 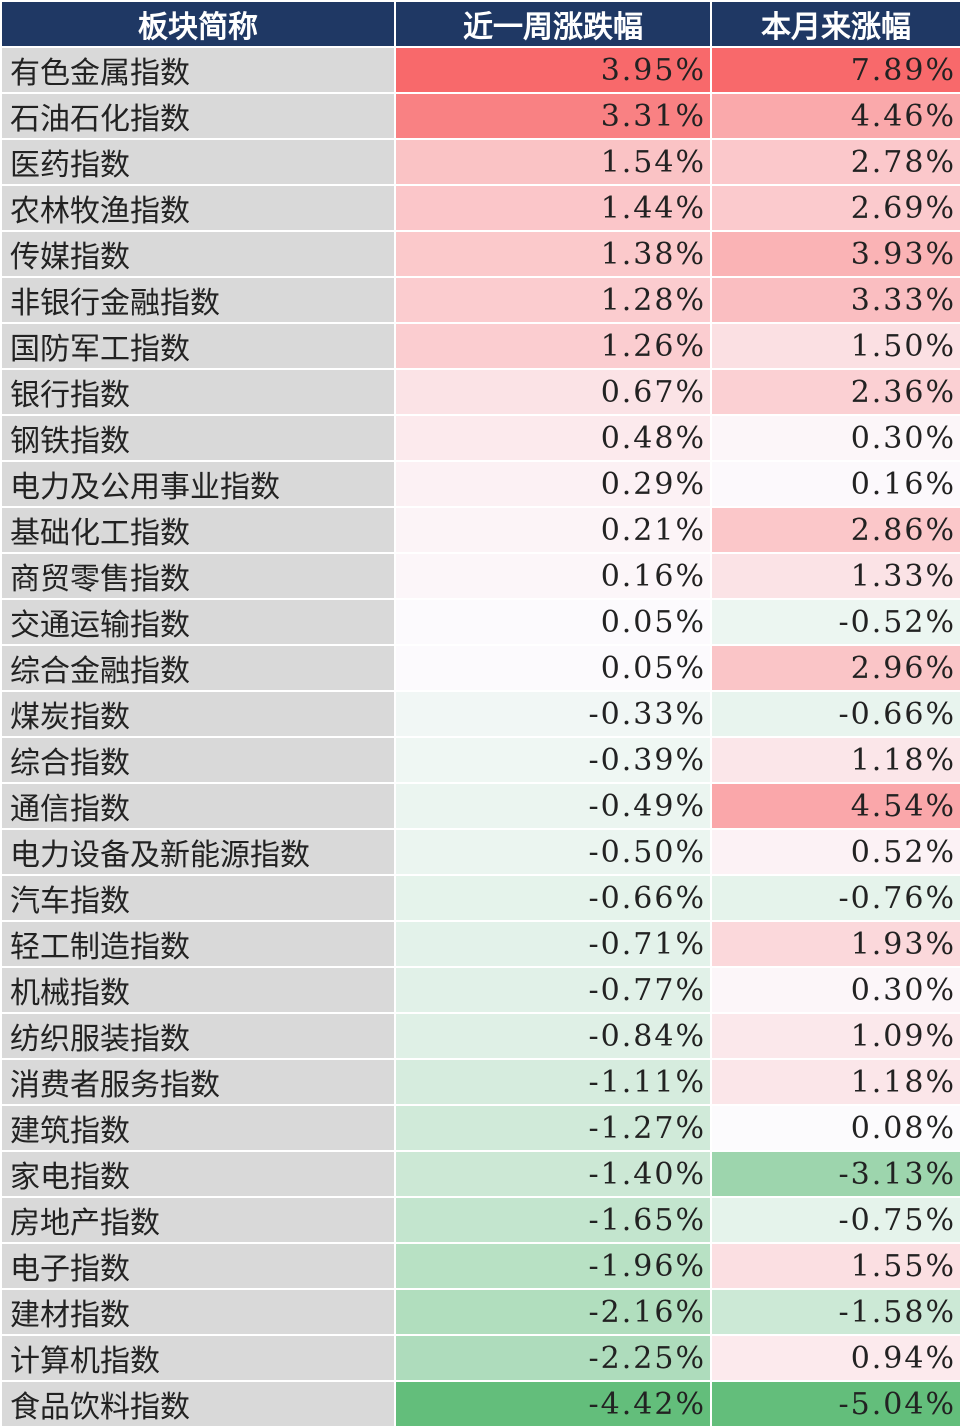 What do you see at coordinates (198, 714) in the screenshot?
I see `sector-name-cell: 煤炭指数` at bounding box center [198, 714].